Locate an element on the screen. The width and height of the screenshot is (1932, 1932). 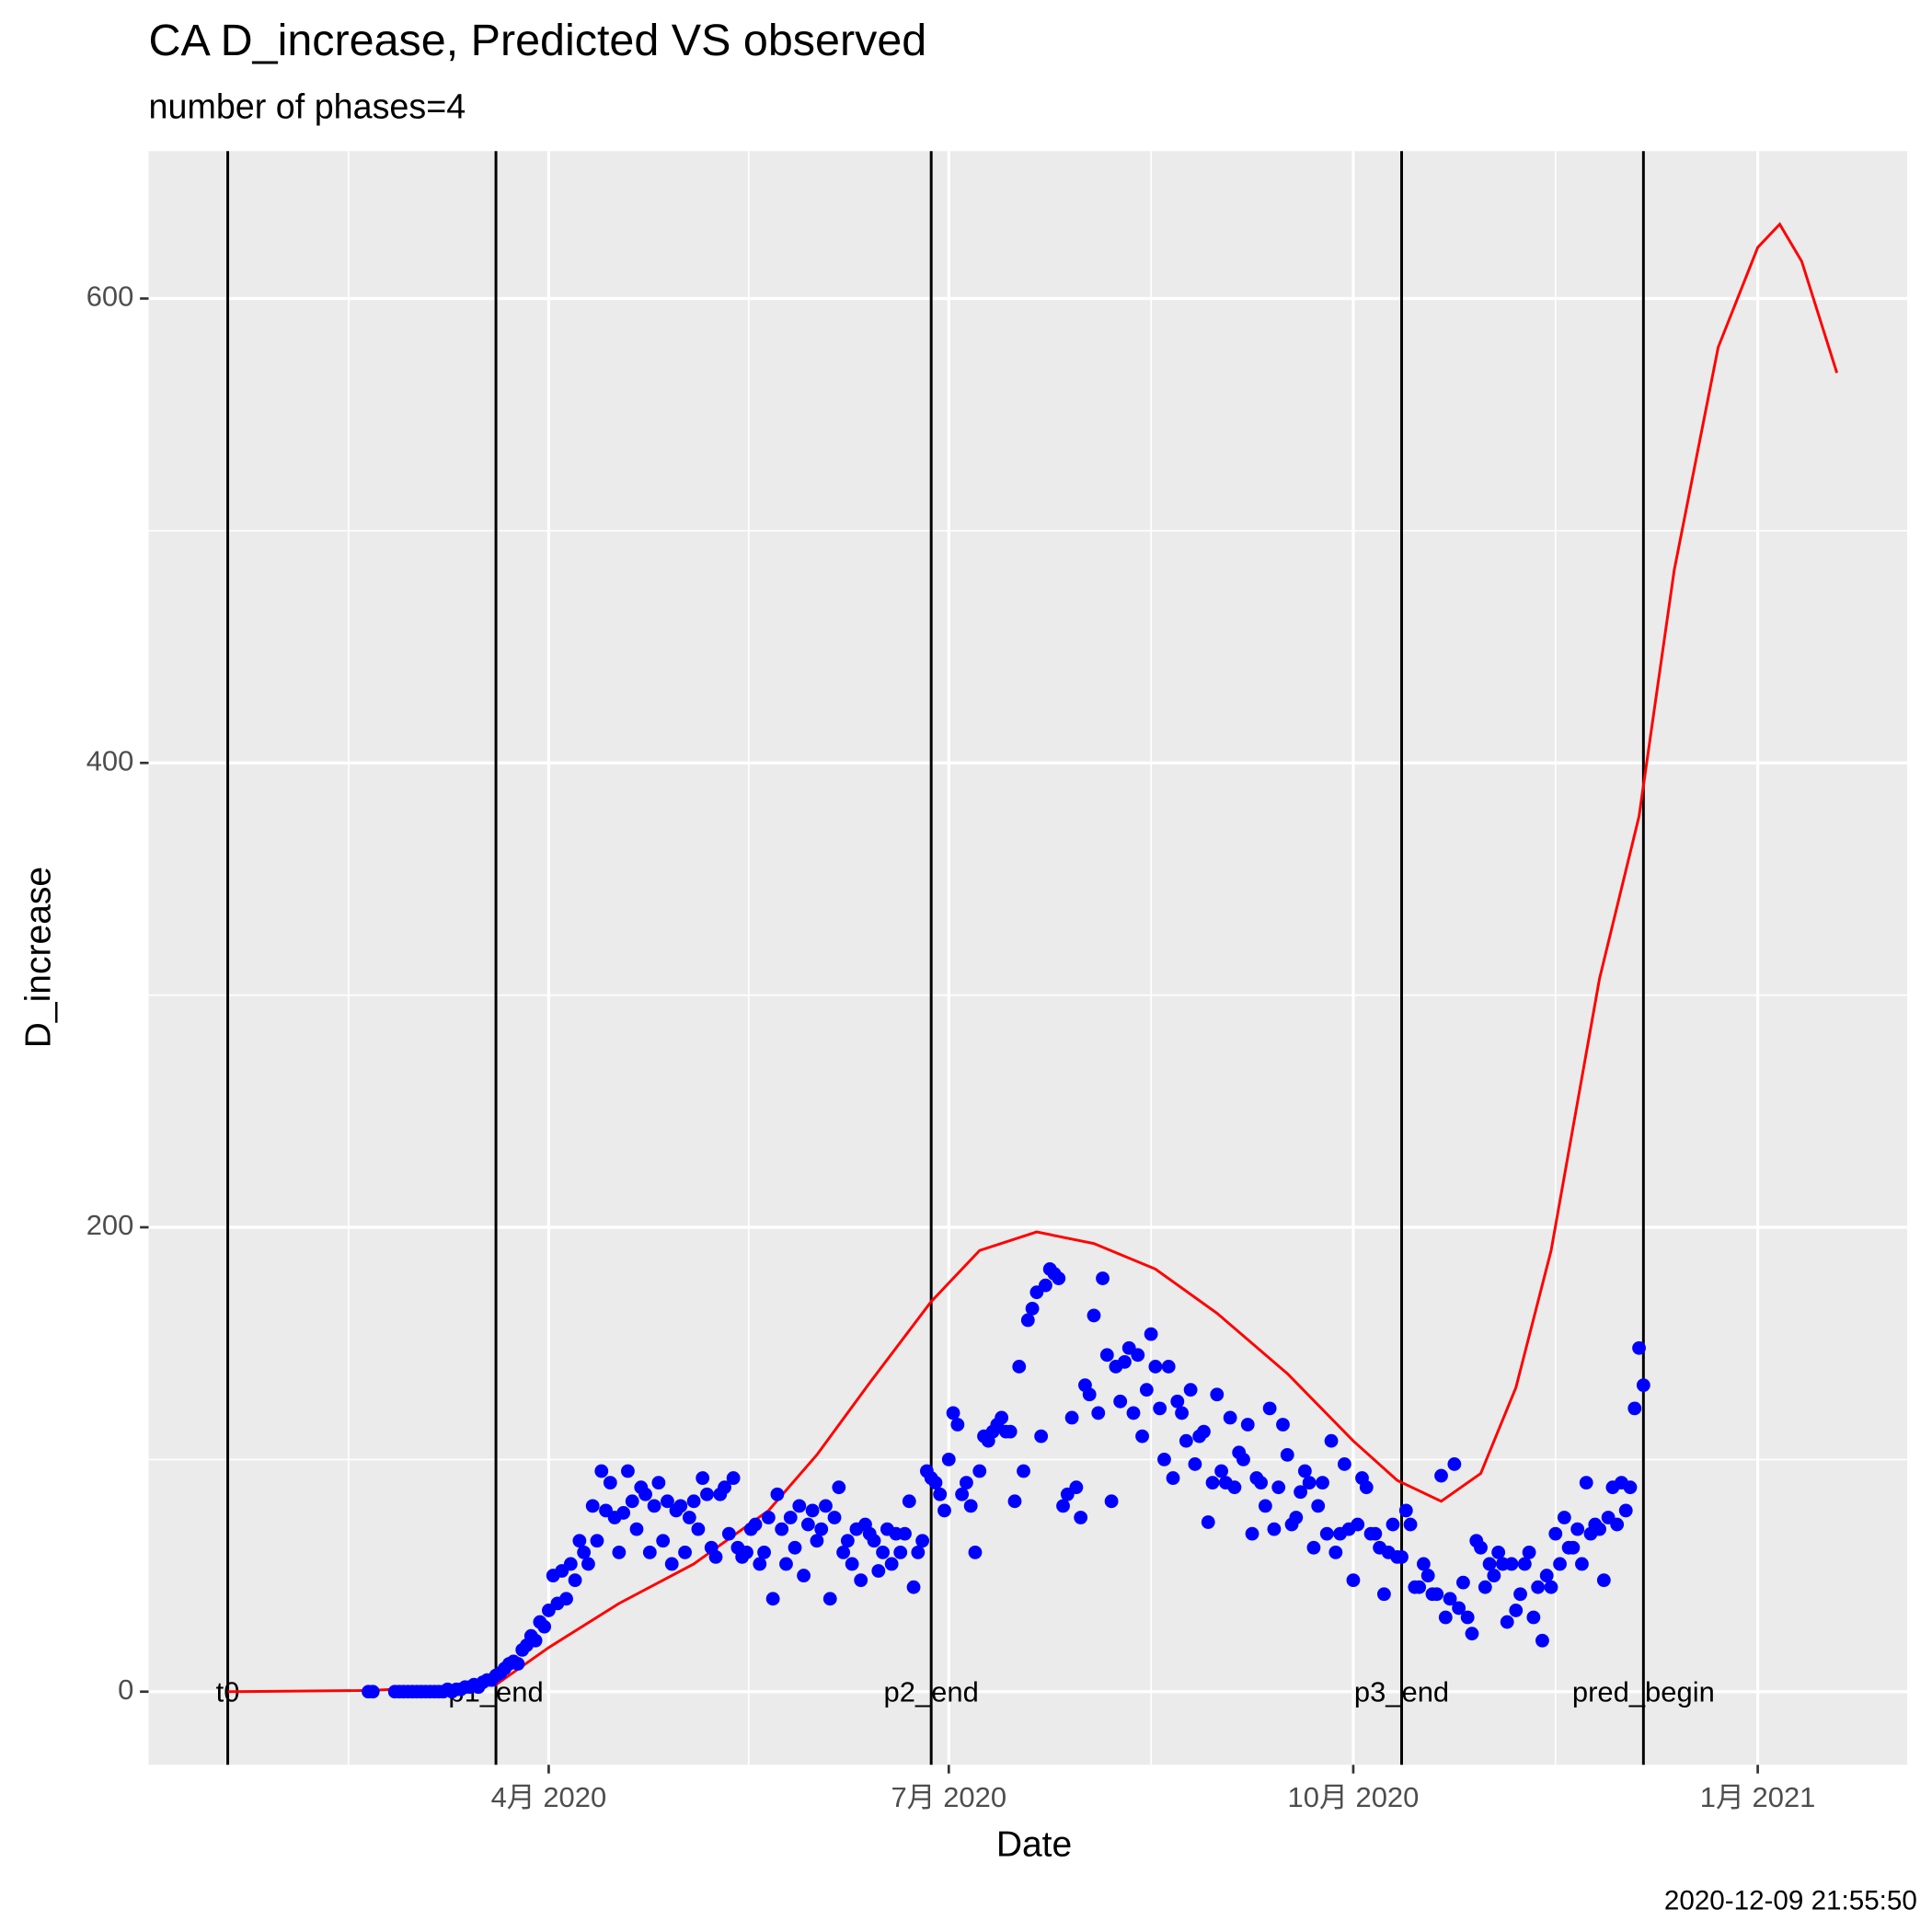
y-tick-label: 600 is located at coordinates (110, 297).